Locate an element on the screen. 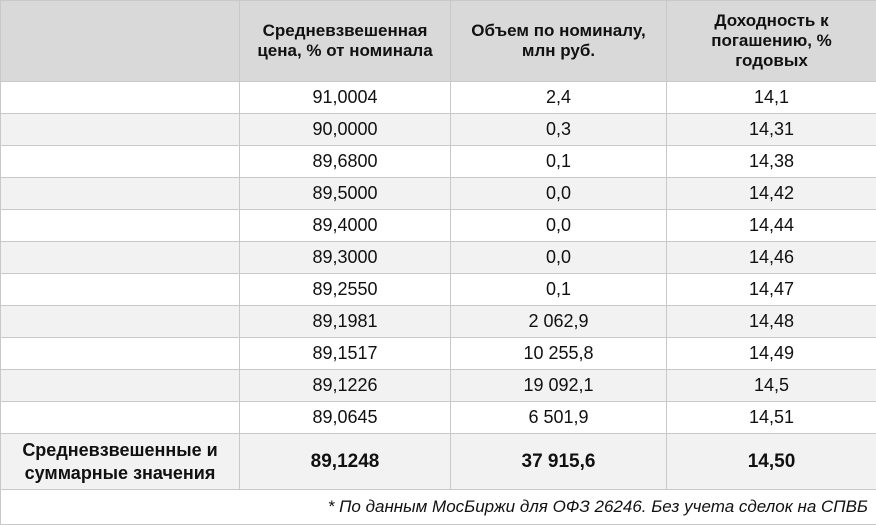  row-yield: 14,44 is located at coordinates (771, 226).